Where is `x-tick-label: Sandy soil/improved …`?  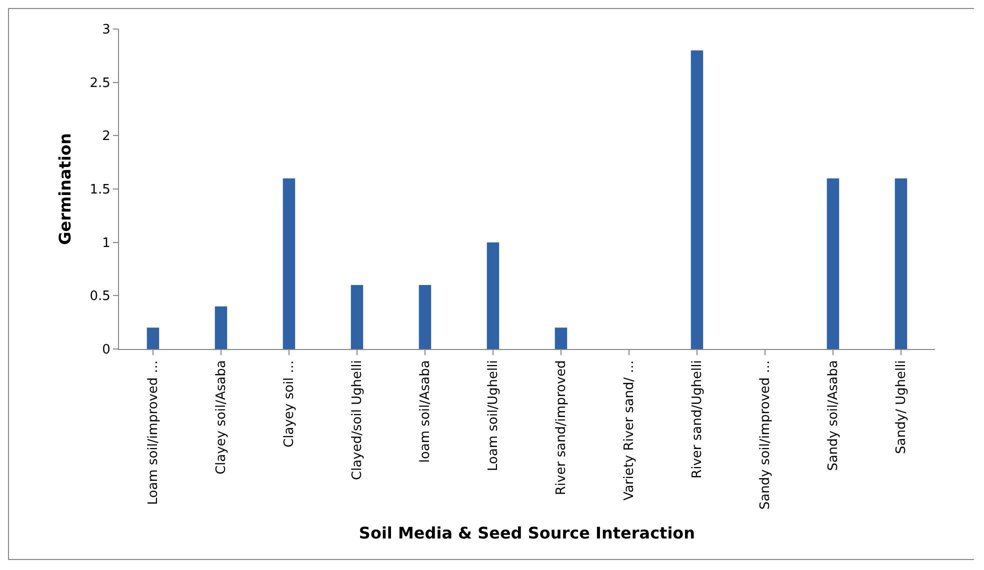 x-tick-label: Sandy soil/improved … is located at coordinates (766, 435).